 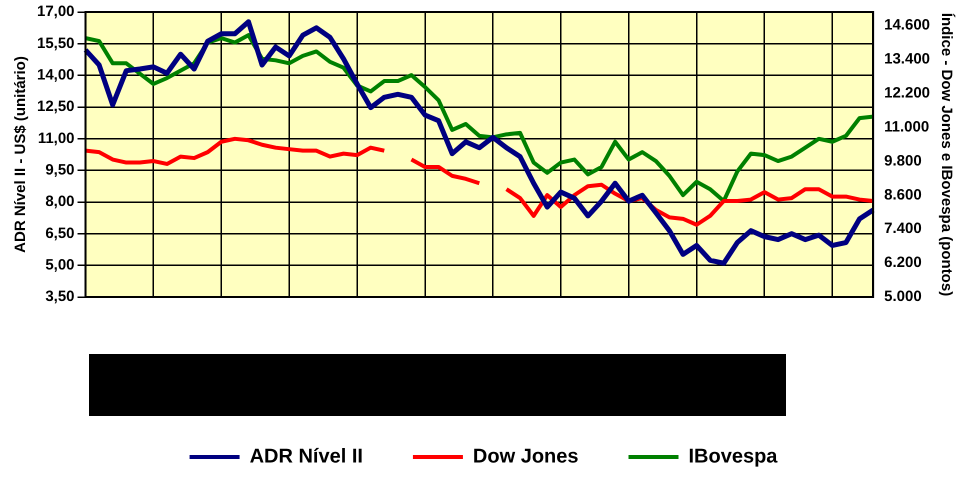 I want to click on y-tick-label: 14,00, so click(x=55, y=75).